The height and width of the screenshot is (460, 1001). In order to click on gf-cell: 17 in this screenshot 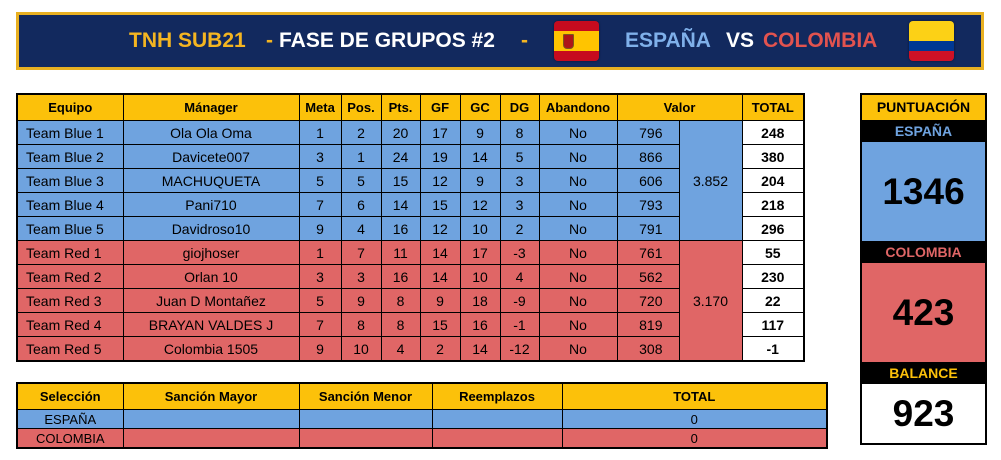, I will do `click(440, 132)`.